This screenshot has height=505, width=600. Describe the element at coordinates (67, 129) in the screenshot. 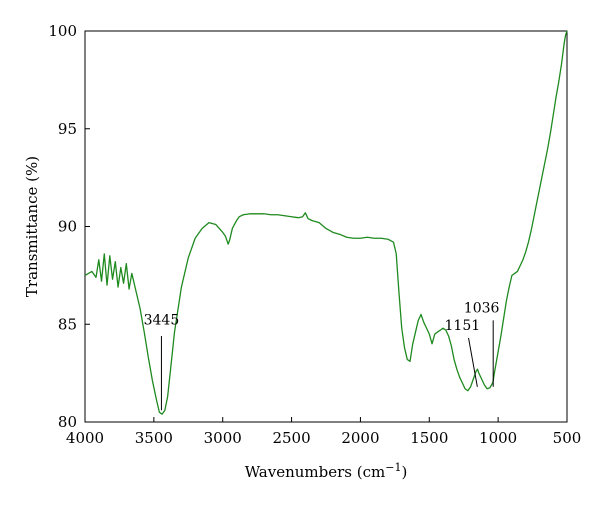

I see `y-tick-label: 95` at that location.